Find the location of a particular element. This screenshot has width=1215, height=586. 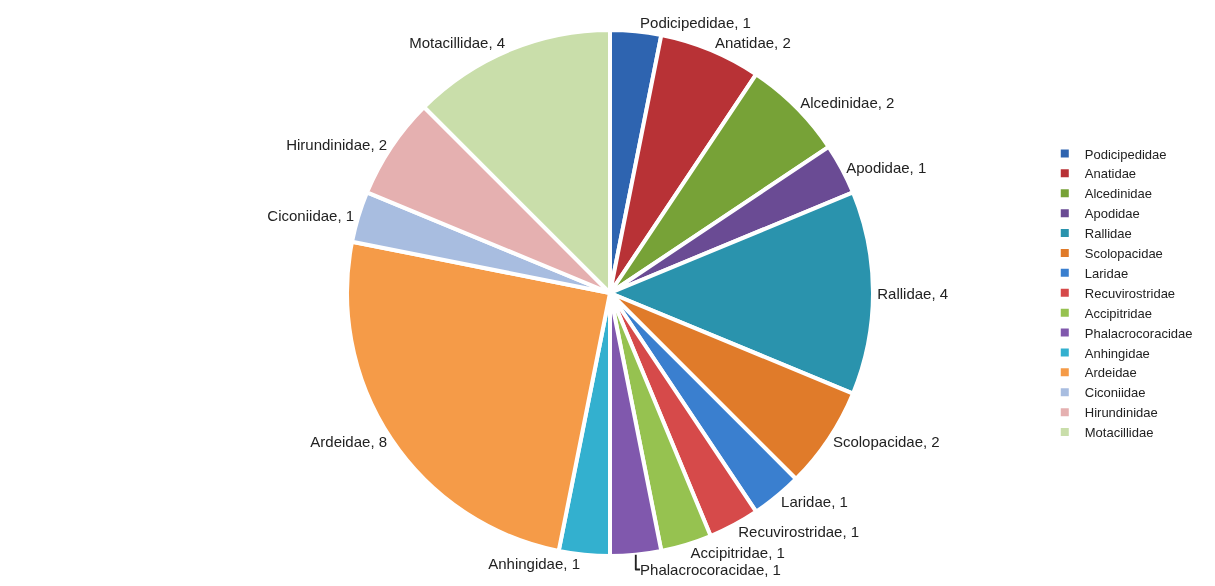

data-label: Anhingidae, 1 is located at coordinates (534, 563).